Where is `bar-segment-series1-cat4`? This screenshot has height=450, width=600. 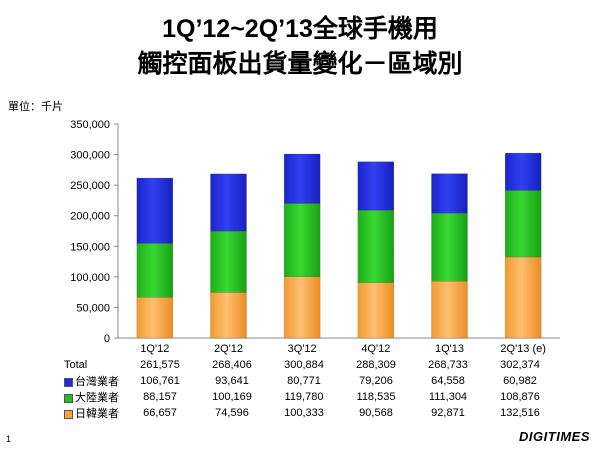
bar-segment-series1-cat4 is located at coordinates (449, 247).